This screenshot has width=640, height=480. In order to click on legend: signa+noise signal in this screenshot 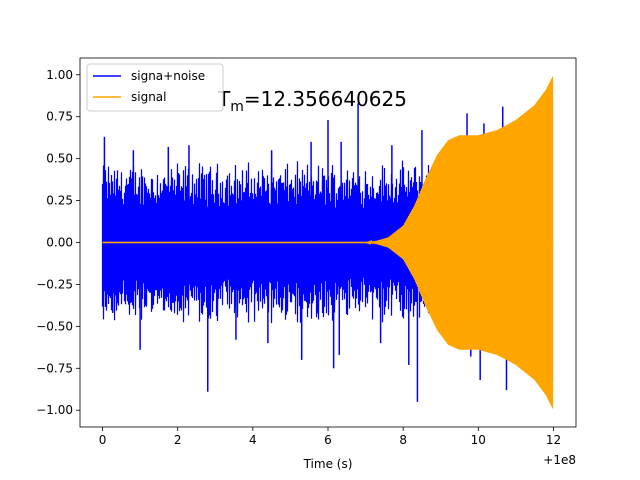, I will do `click(155, 87)`.